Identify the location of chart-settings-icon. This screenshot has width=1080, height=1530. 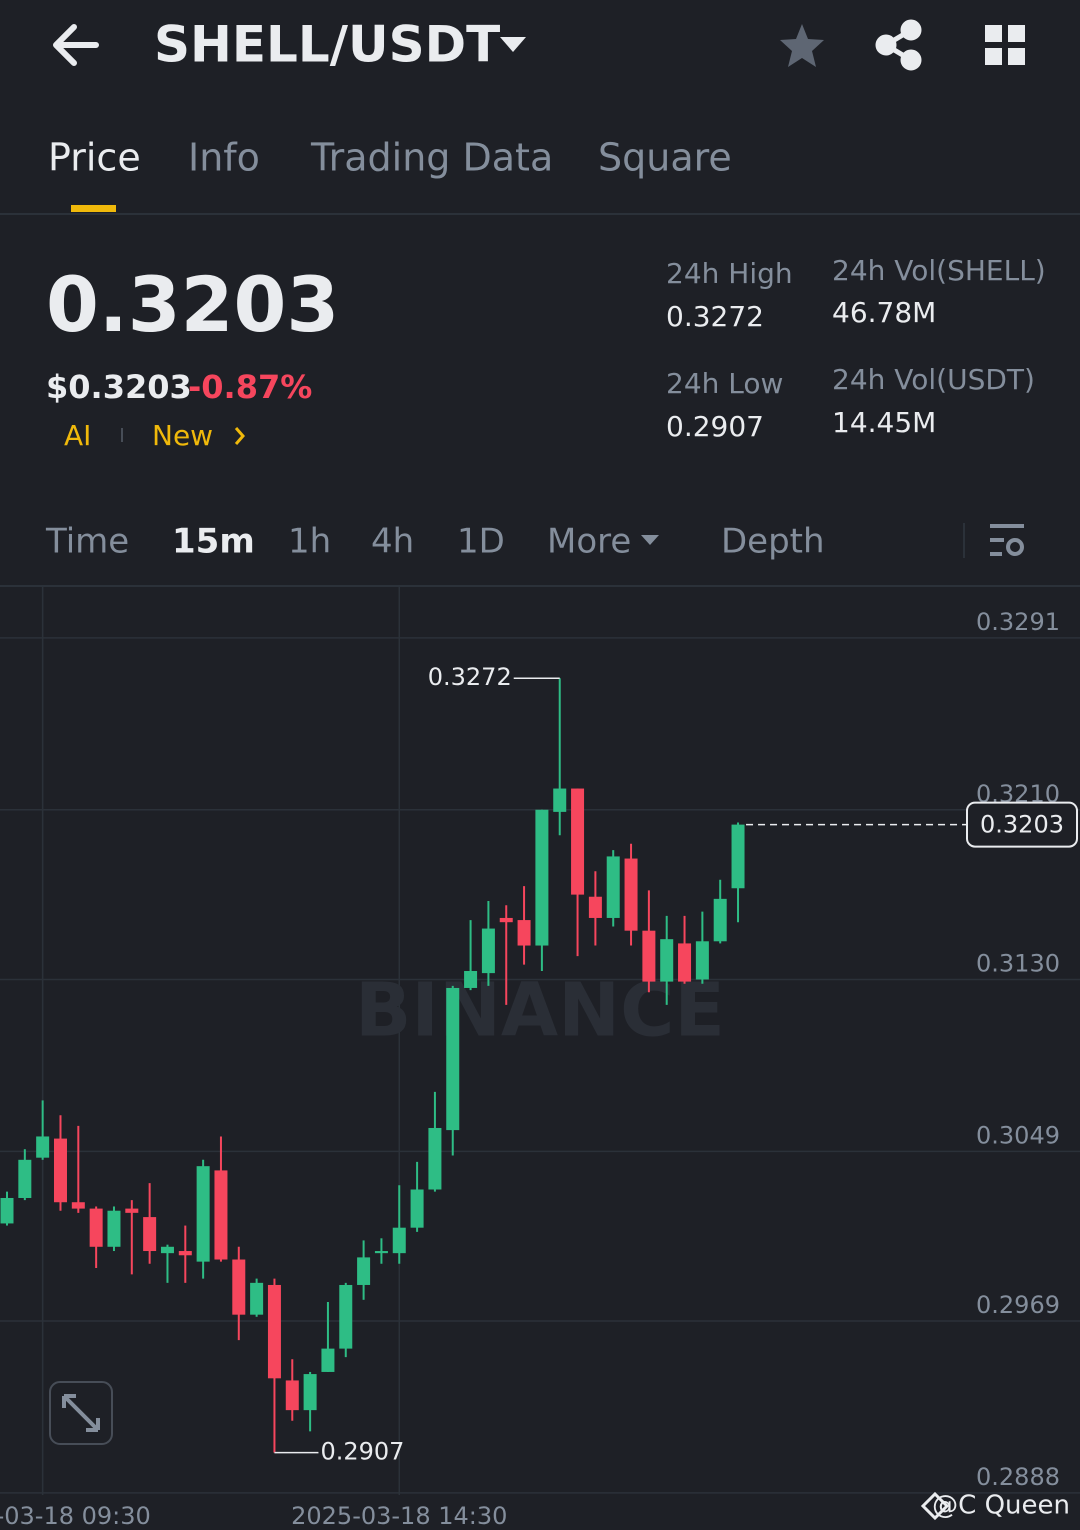
(1007, 540).